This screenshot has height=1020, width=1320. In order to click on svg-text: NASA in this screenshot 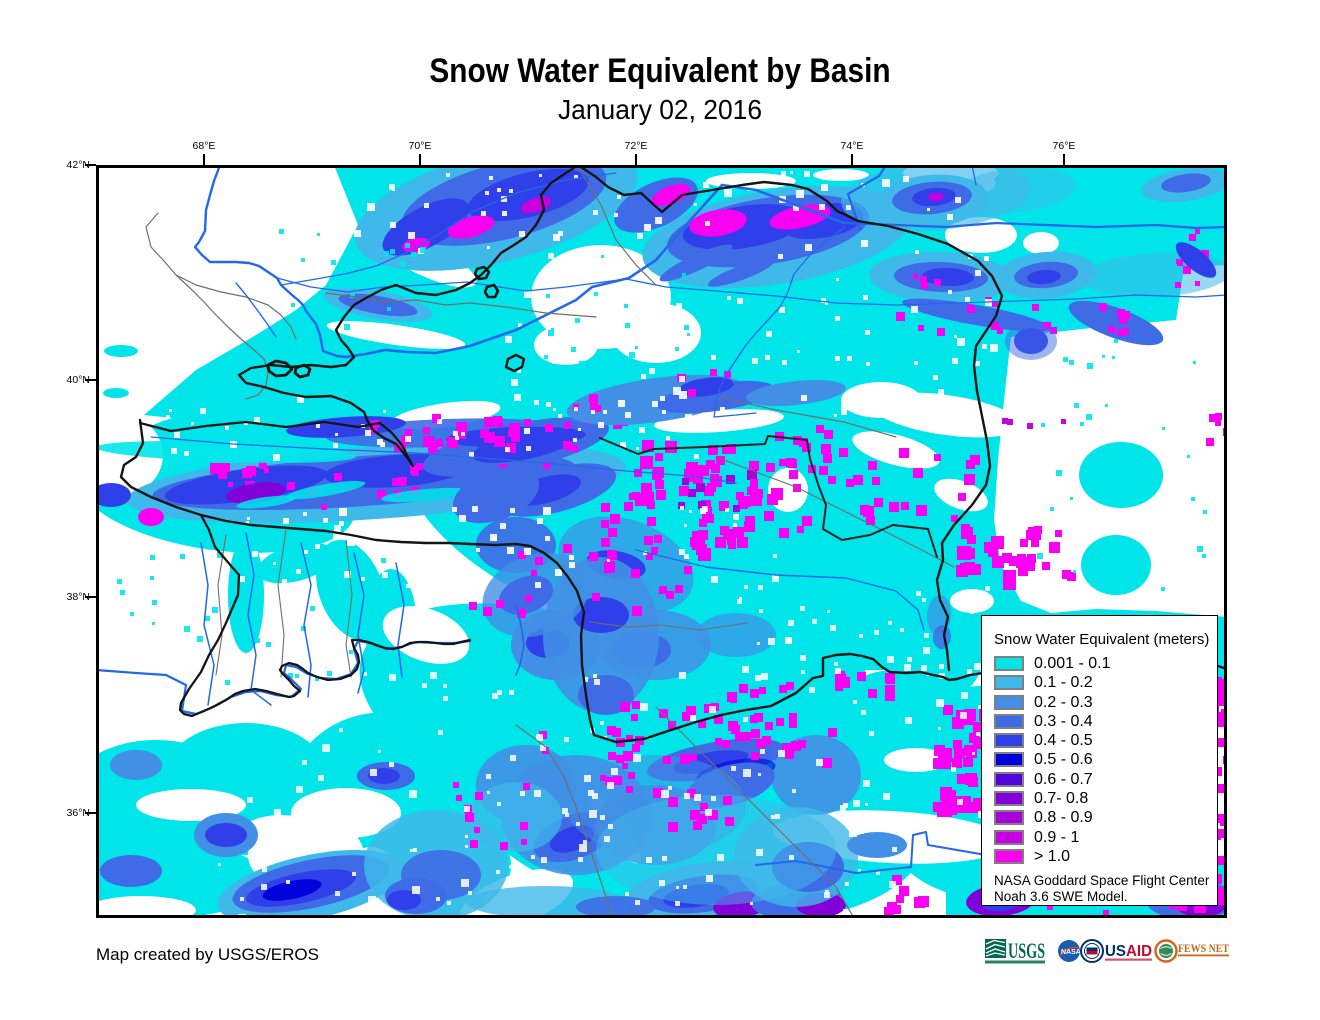, I will do `click(1071, 952)`.